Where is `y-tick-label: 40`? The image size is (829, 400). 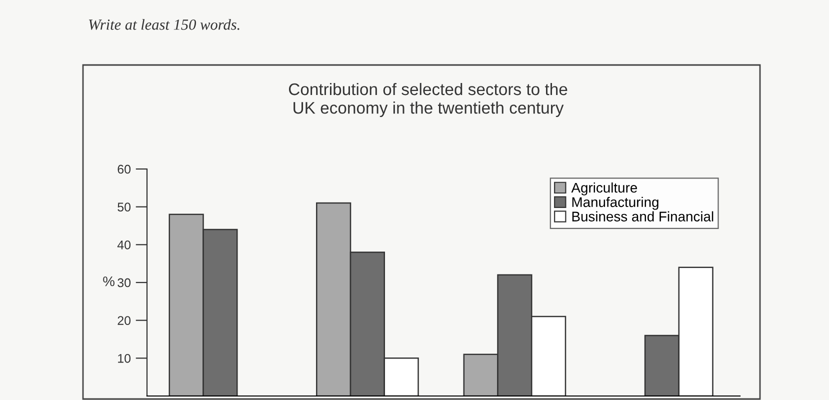
y-tick-label: 40 is located at coordinates (124, 245).